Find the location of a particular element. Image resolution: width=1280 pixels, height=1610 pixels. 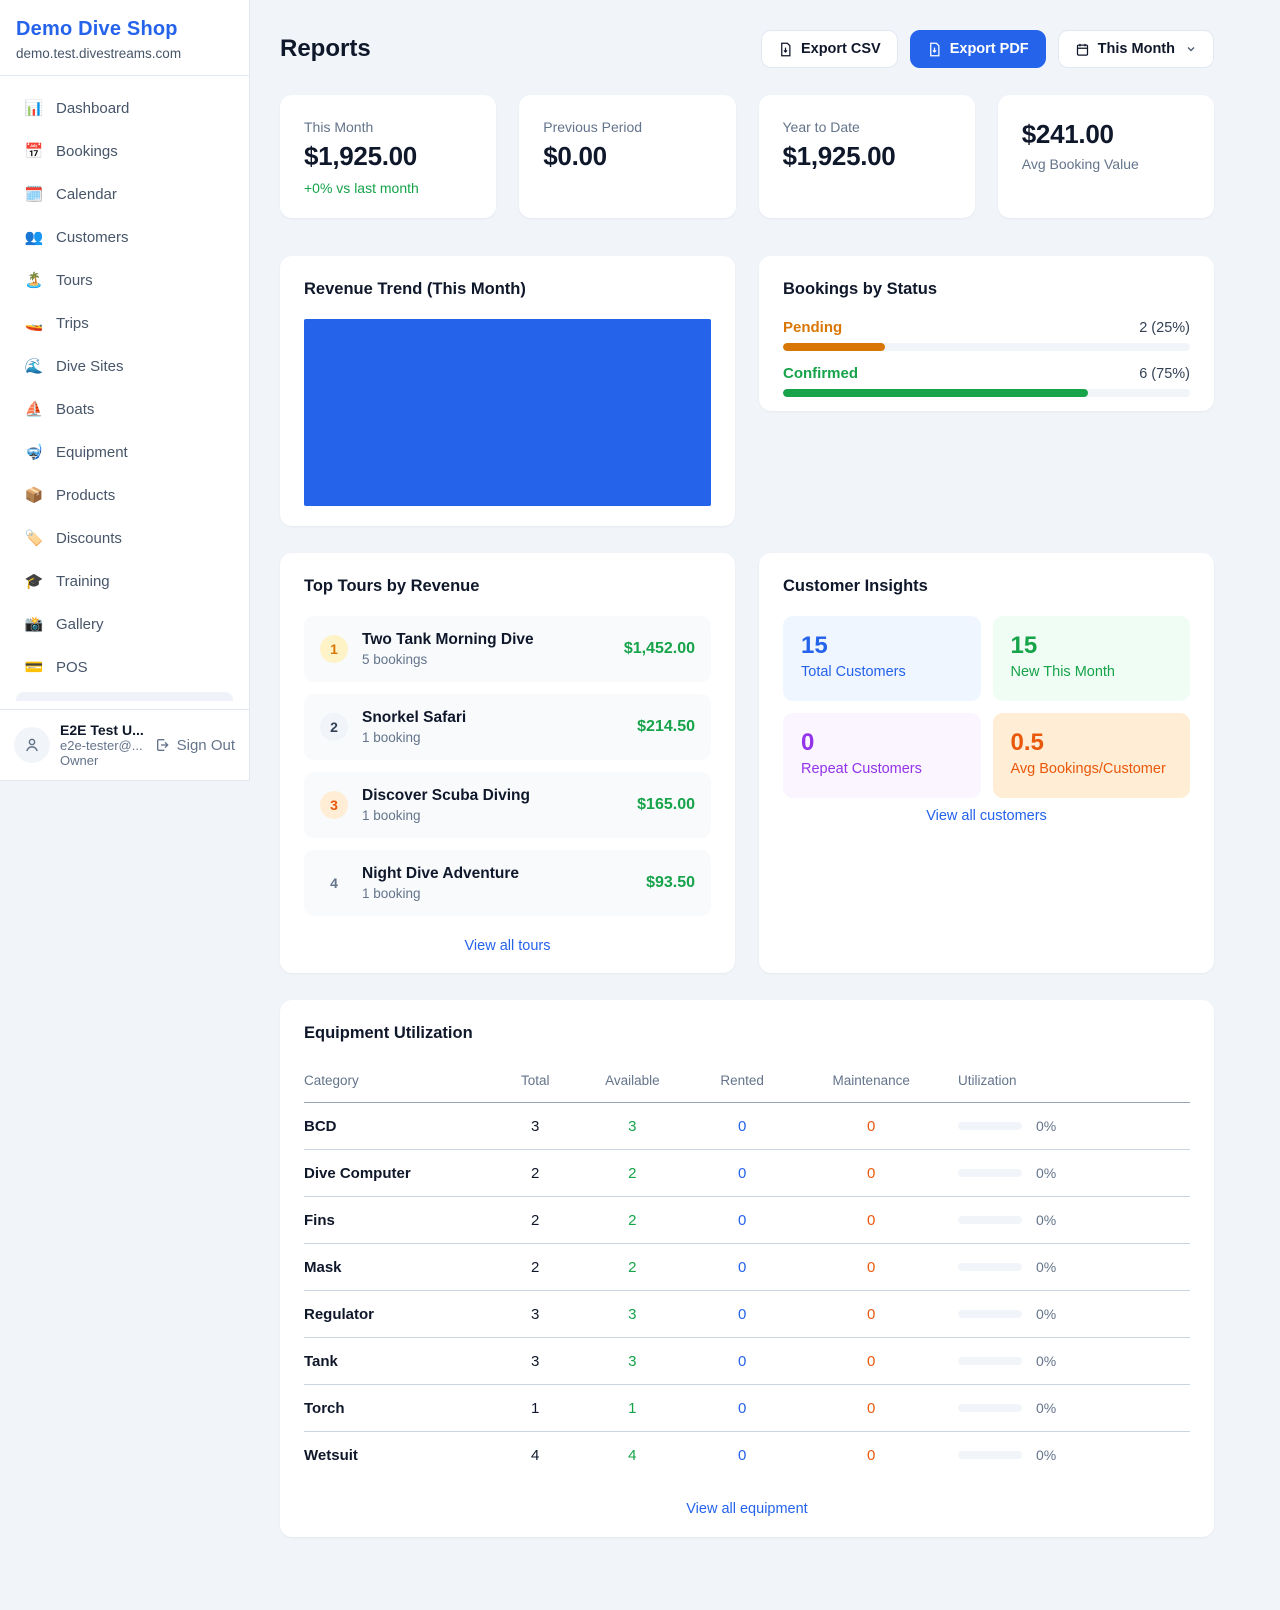

utilization-percent: 0% is located at coordinates (1046, 1314).